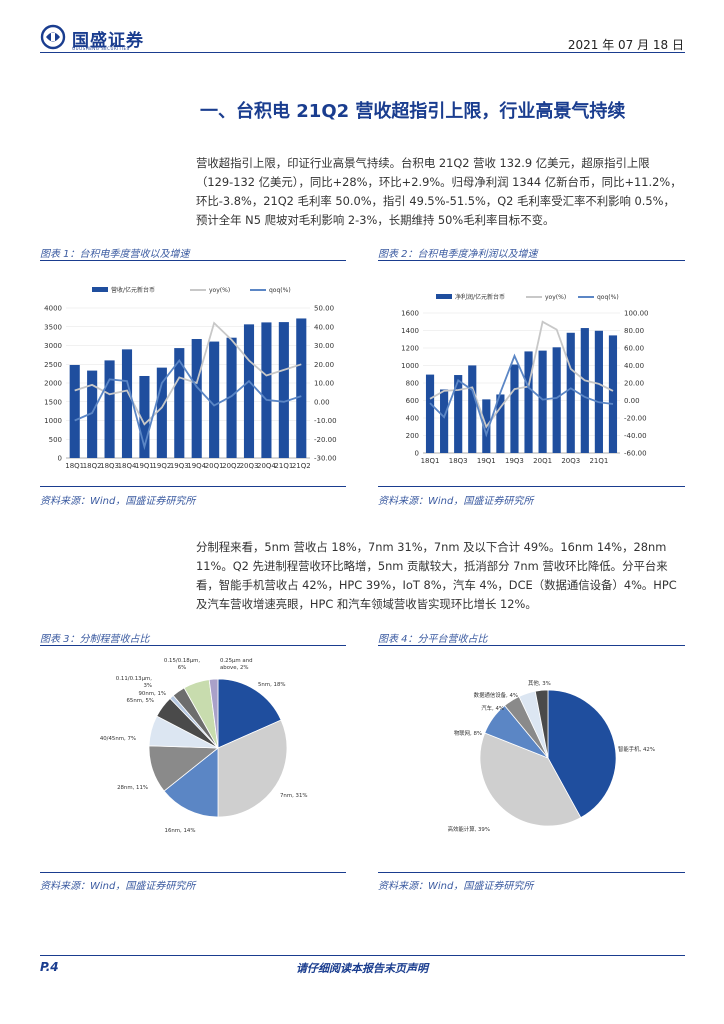  I want to click on chart1-y-left-tick: 0, so click(60, 459).